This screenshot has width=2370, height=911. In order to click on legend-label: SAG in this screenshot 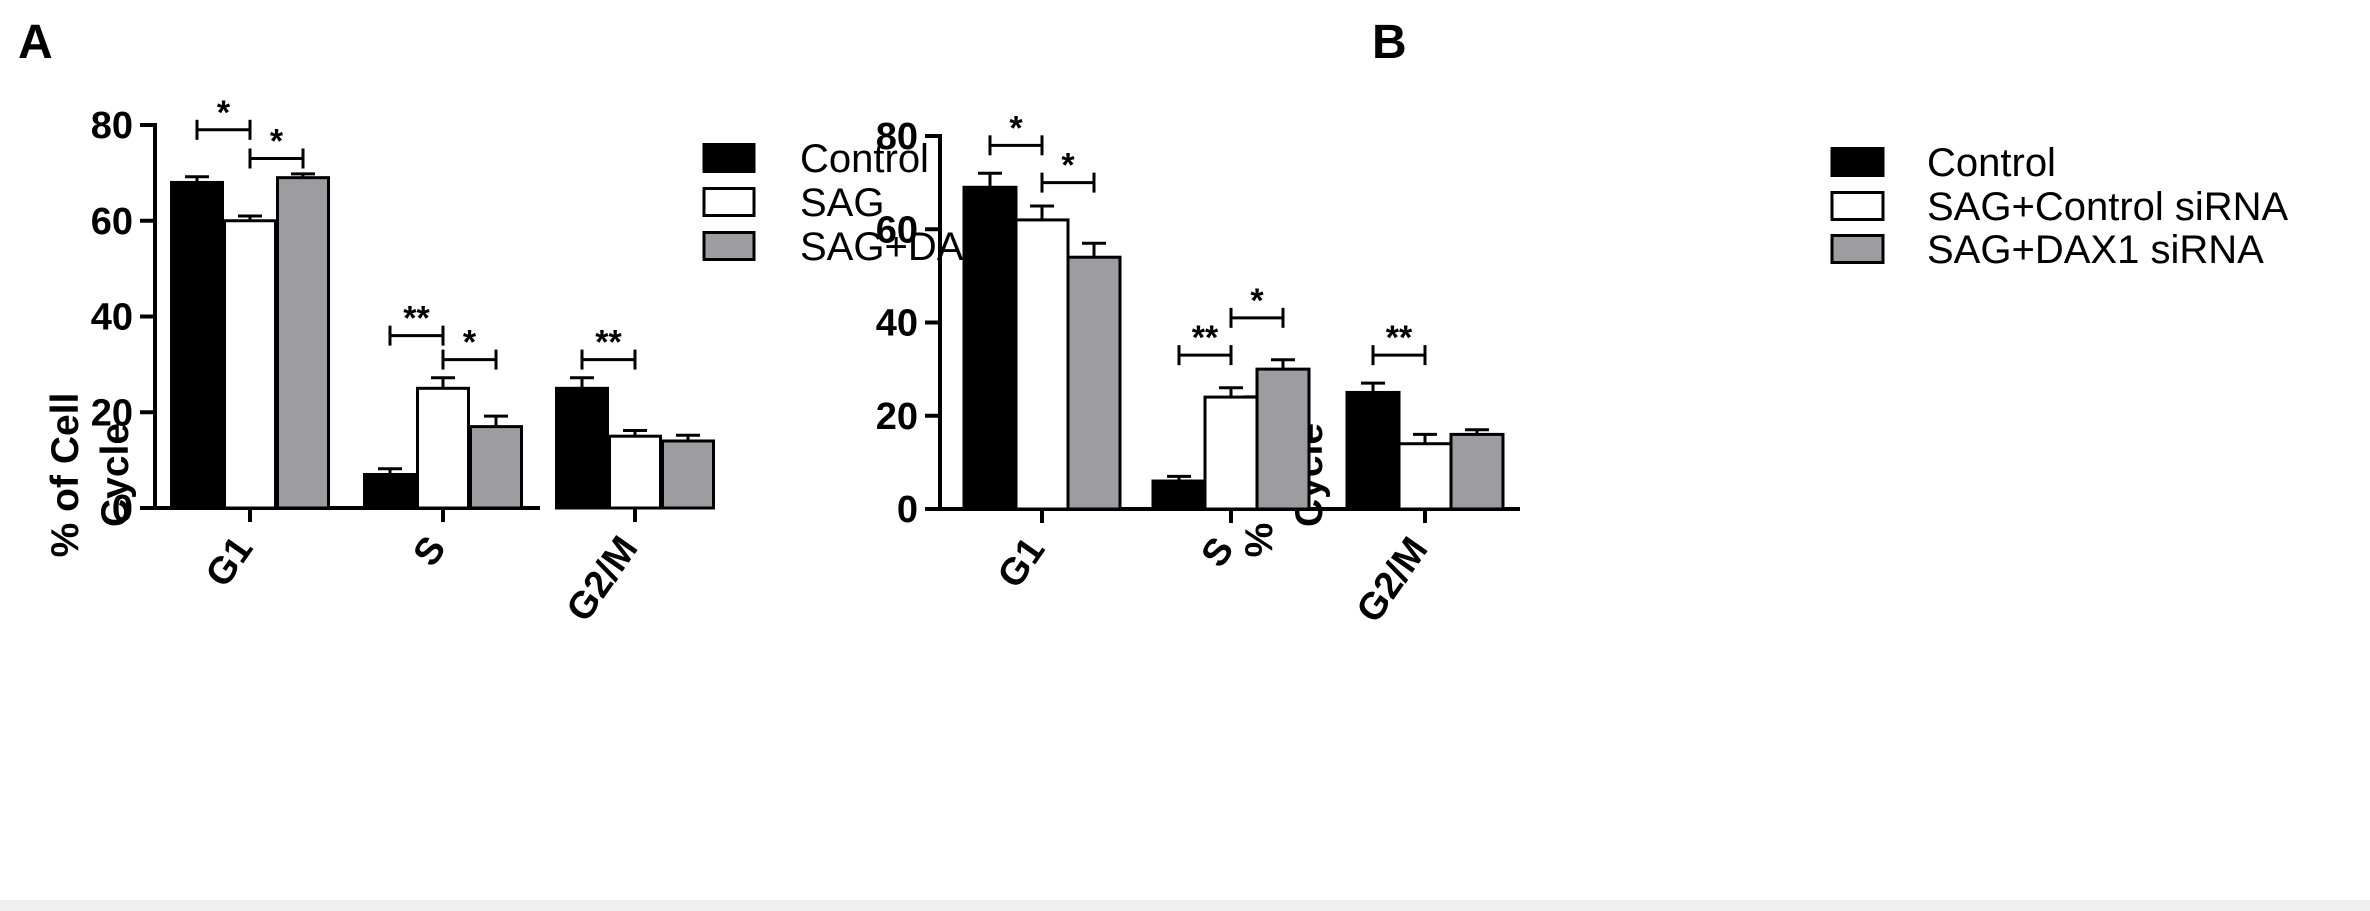, I will do `click(842, 203)`.